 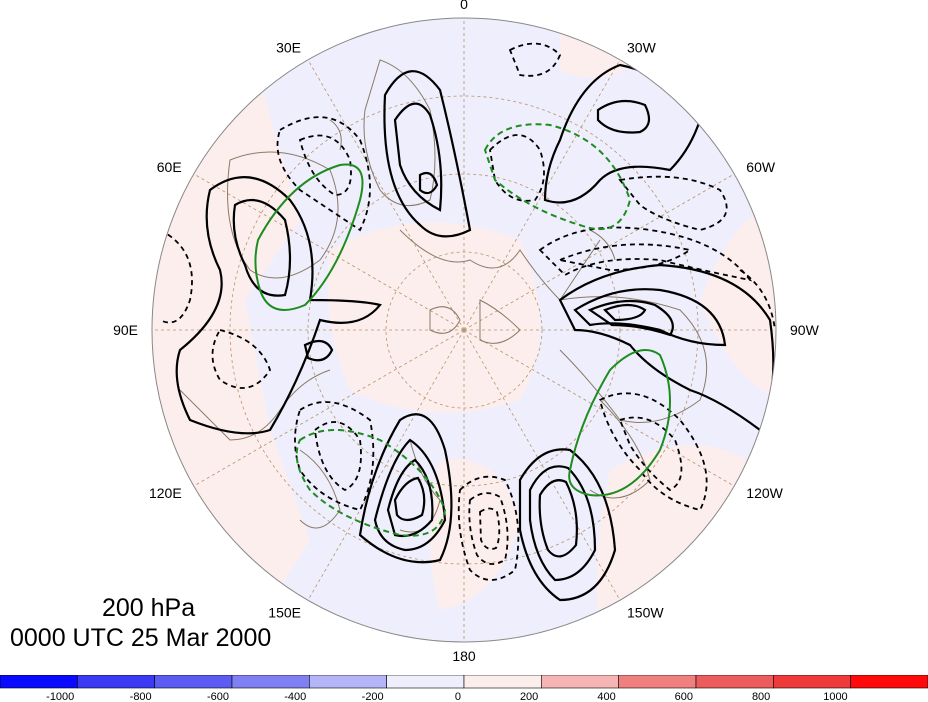 What do you see at coordinates (373, 696) in the screenshot?
I see `colorbar-tick-label: -200` at bounding box center [373, 696].